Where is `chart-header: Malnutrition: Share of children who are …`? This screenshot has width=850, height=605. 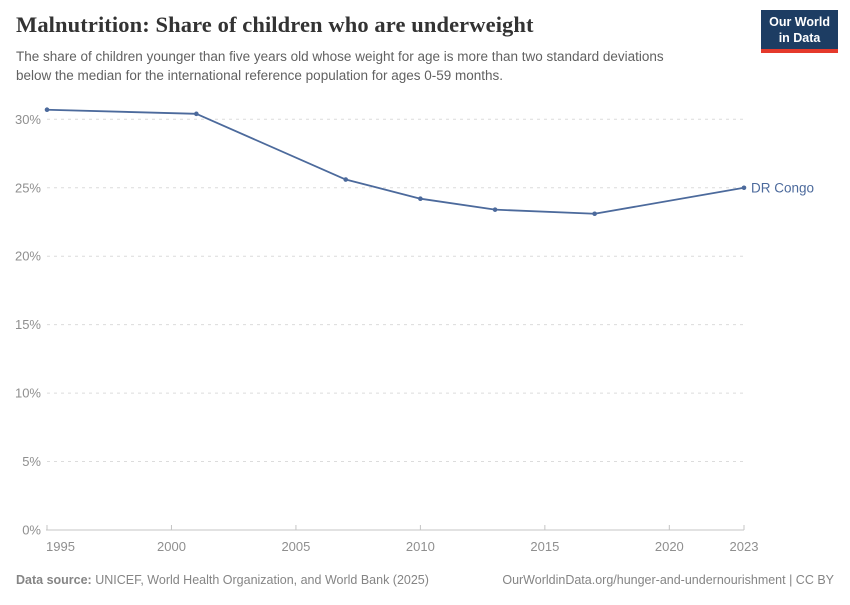
chart-header: Malnutrition: Share of children who are … is located at coordinates (383, 48).